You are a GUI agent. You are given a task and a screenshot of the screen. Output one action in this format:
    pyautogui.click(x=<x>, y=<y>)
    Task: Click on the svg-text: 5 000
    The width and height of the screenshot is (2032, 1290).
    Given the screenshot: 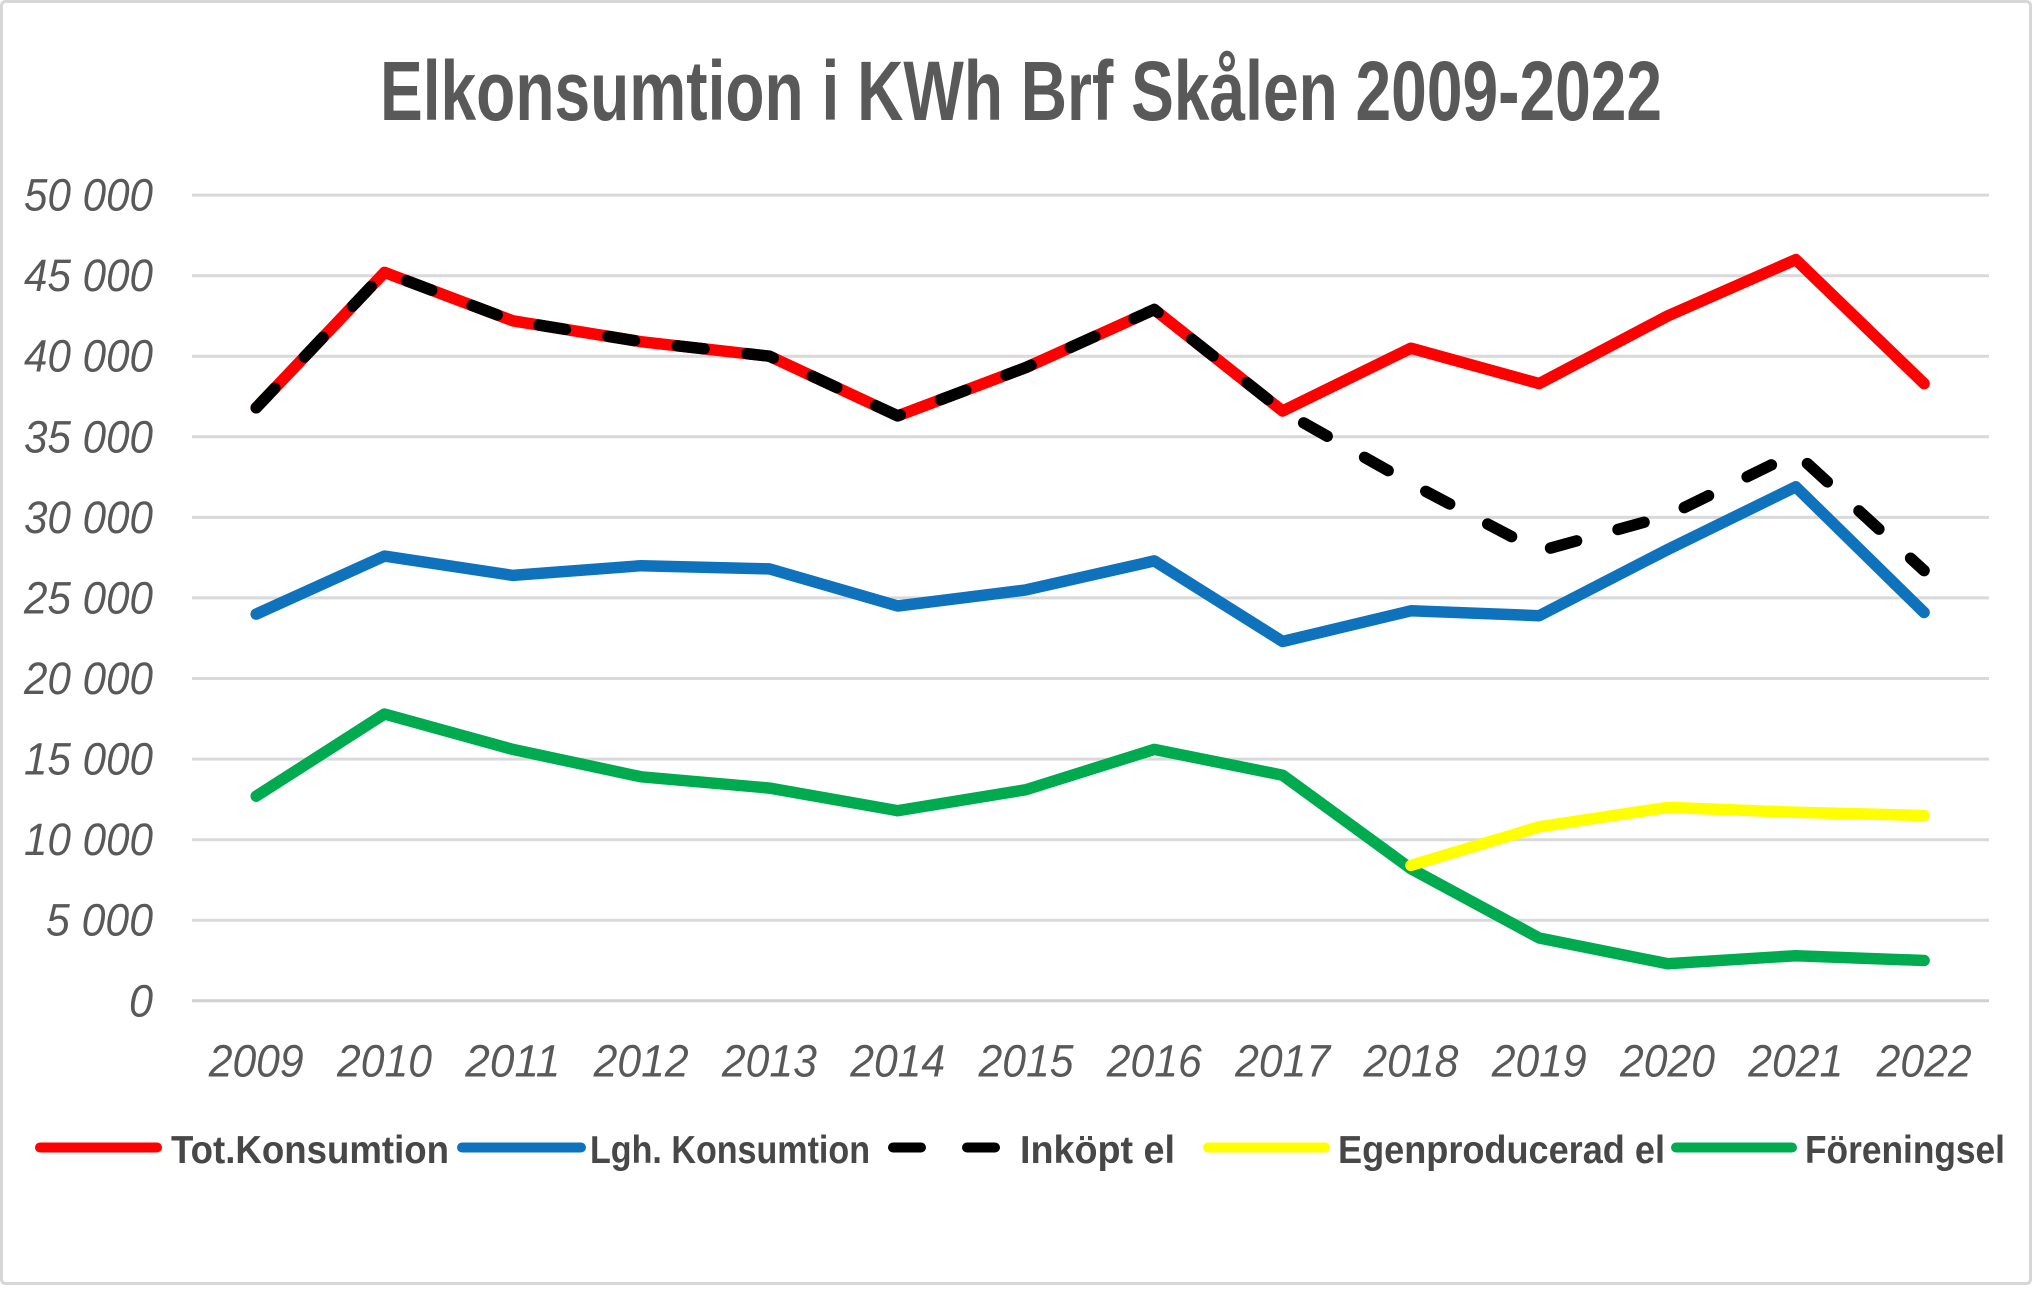 What is the action you would take?
    pyautogui.click(x=99, y=920)
    